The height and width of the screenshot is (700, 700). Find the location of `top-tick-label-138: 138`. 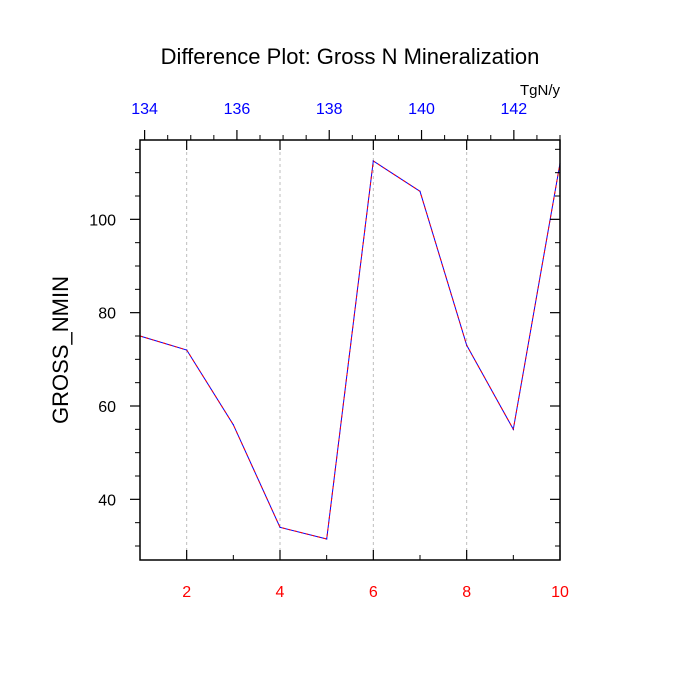

top-tick-label-138: 138 is located at coordinates (329, 109).